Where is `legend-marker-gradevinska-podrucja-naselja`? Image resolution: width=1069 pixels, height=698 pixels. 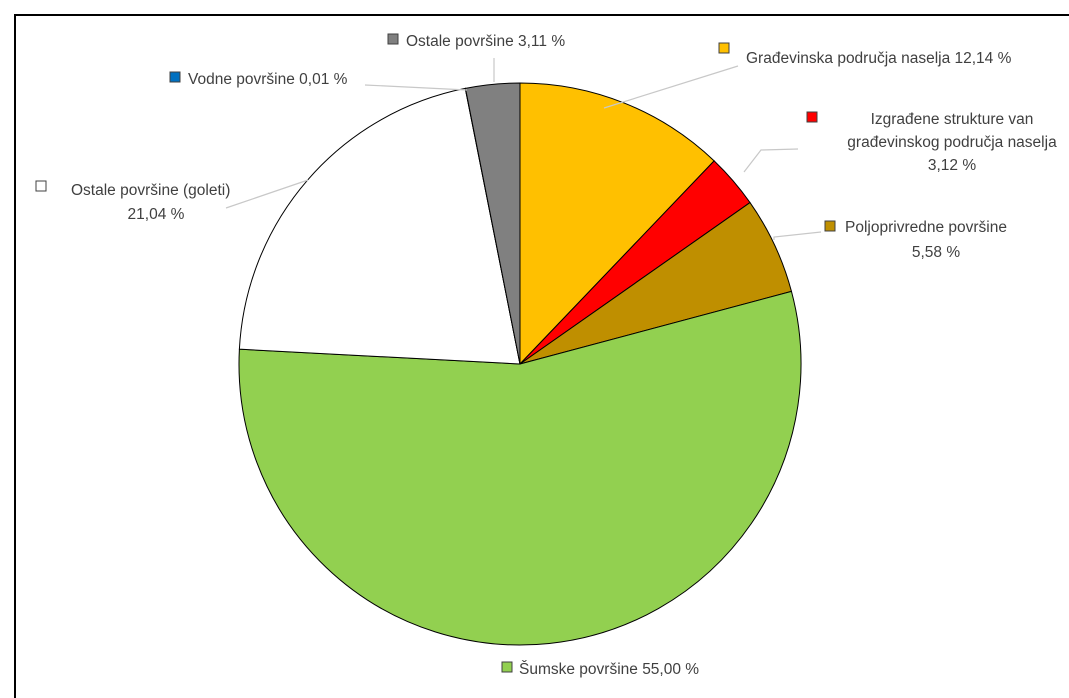
legend-marker-gradevinska-podrucja-naselja is located at coordinates (724, 48).